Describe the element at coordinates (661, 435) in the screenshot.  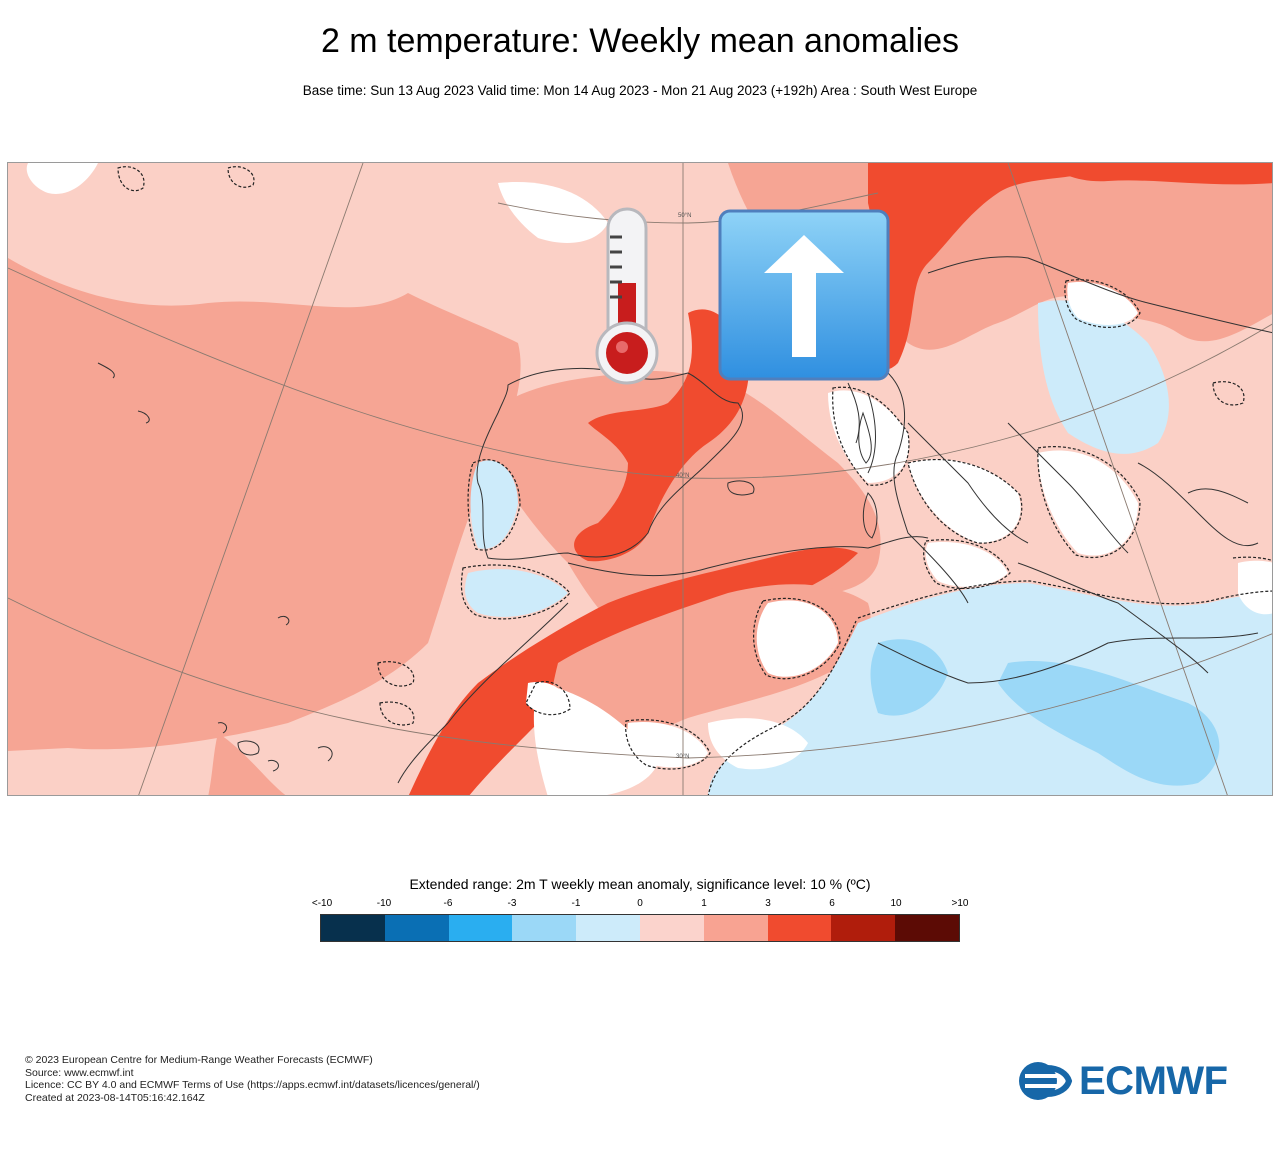
I see `iberia-hot-region` at that location.